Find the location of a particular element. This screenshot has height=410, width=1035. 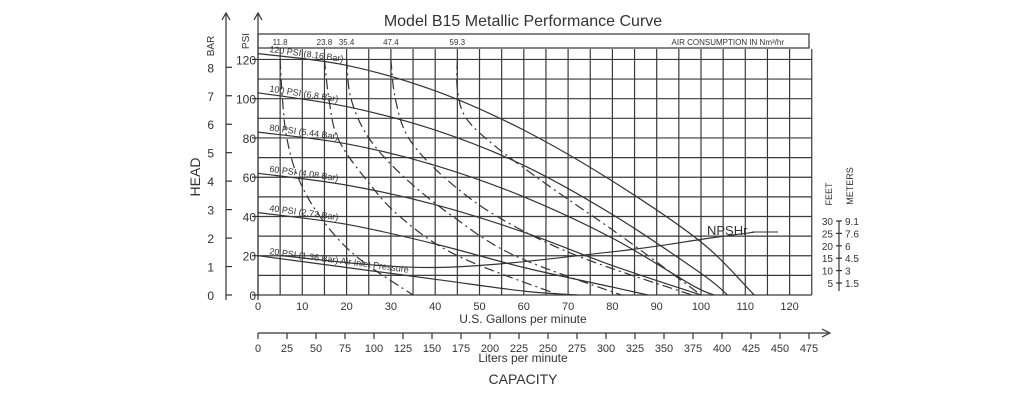

feet-value: 10 is located at coordinates (828, 272).